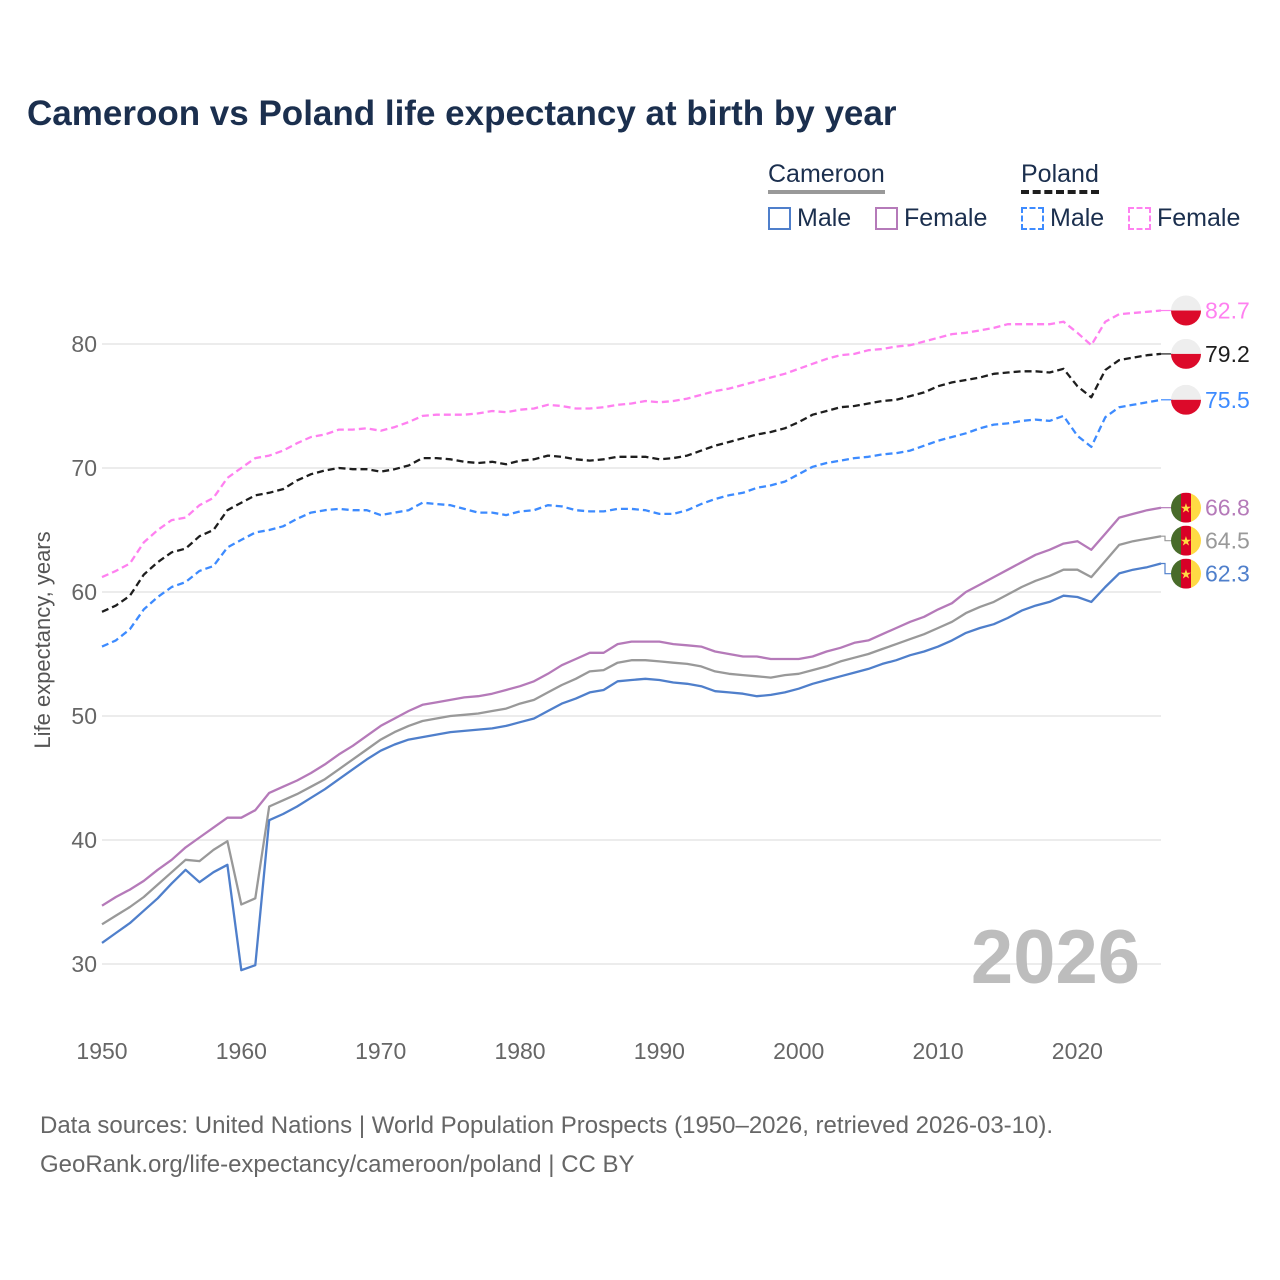  Describe the element at coordinates (84, 840) in the screenshot. I see `y-tick-label: 40` at that location.